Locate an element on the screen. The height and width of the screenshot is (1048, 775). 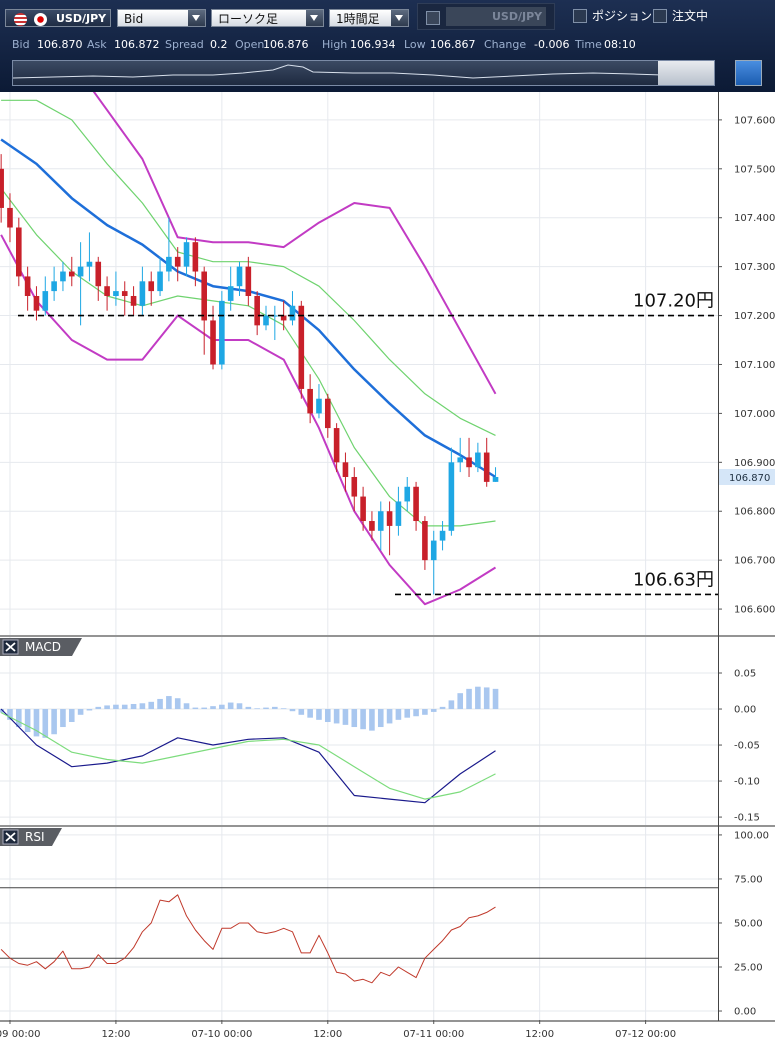
quote-label: Bid is located at coordinates (21, 44).